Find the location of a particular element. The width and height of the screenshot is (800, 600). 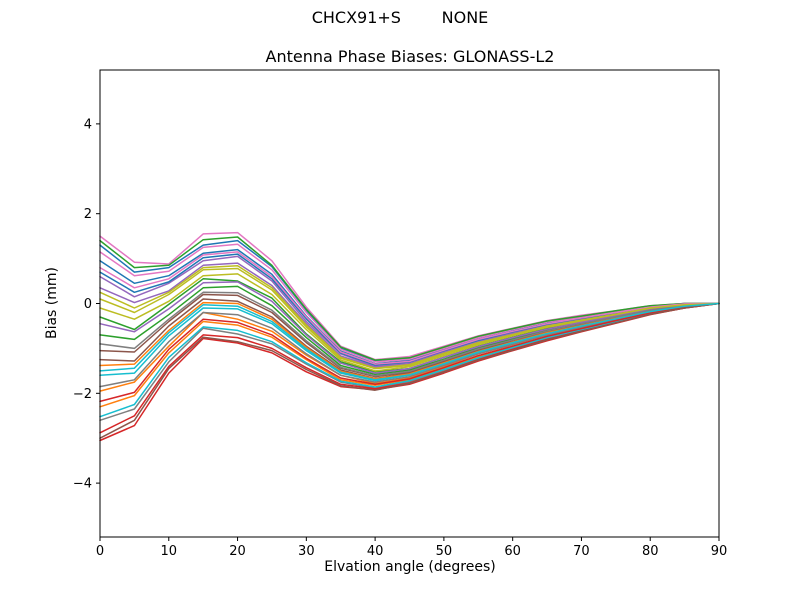

y-axis-label: Bias (mm) is located at coordinates (52, 303).